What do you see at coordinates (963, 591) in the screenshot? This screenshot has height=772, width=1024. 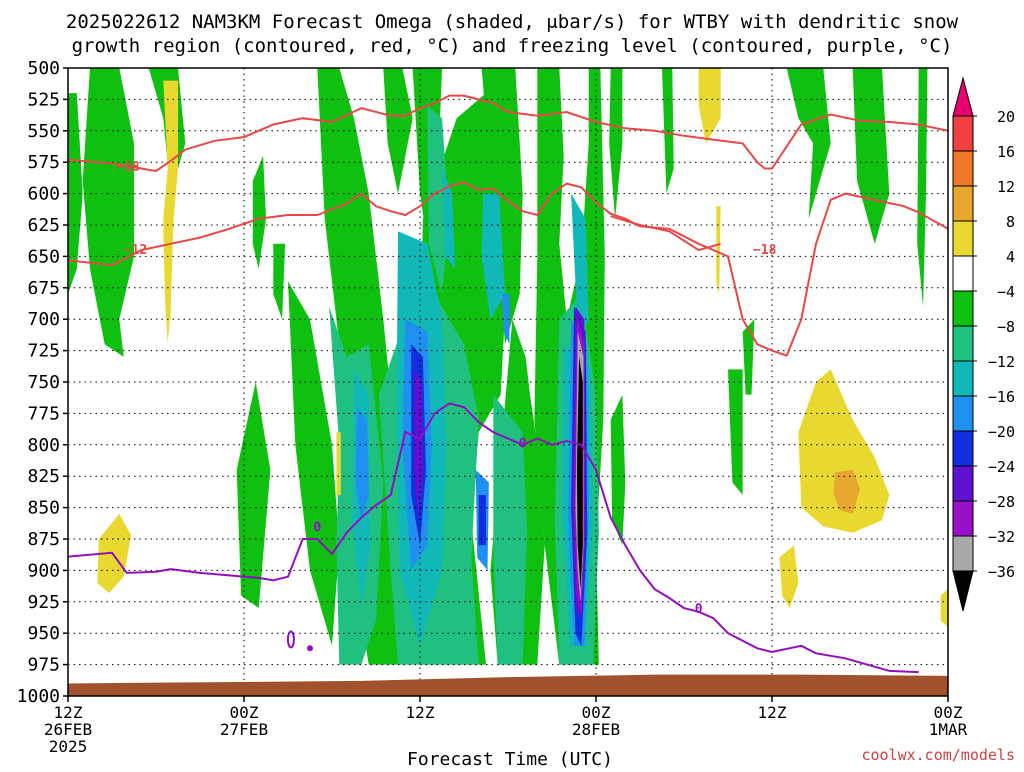 I see `colorbar-cap-bottom` at bounding box center [963, 591].